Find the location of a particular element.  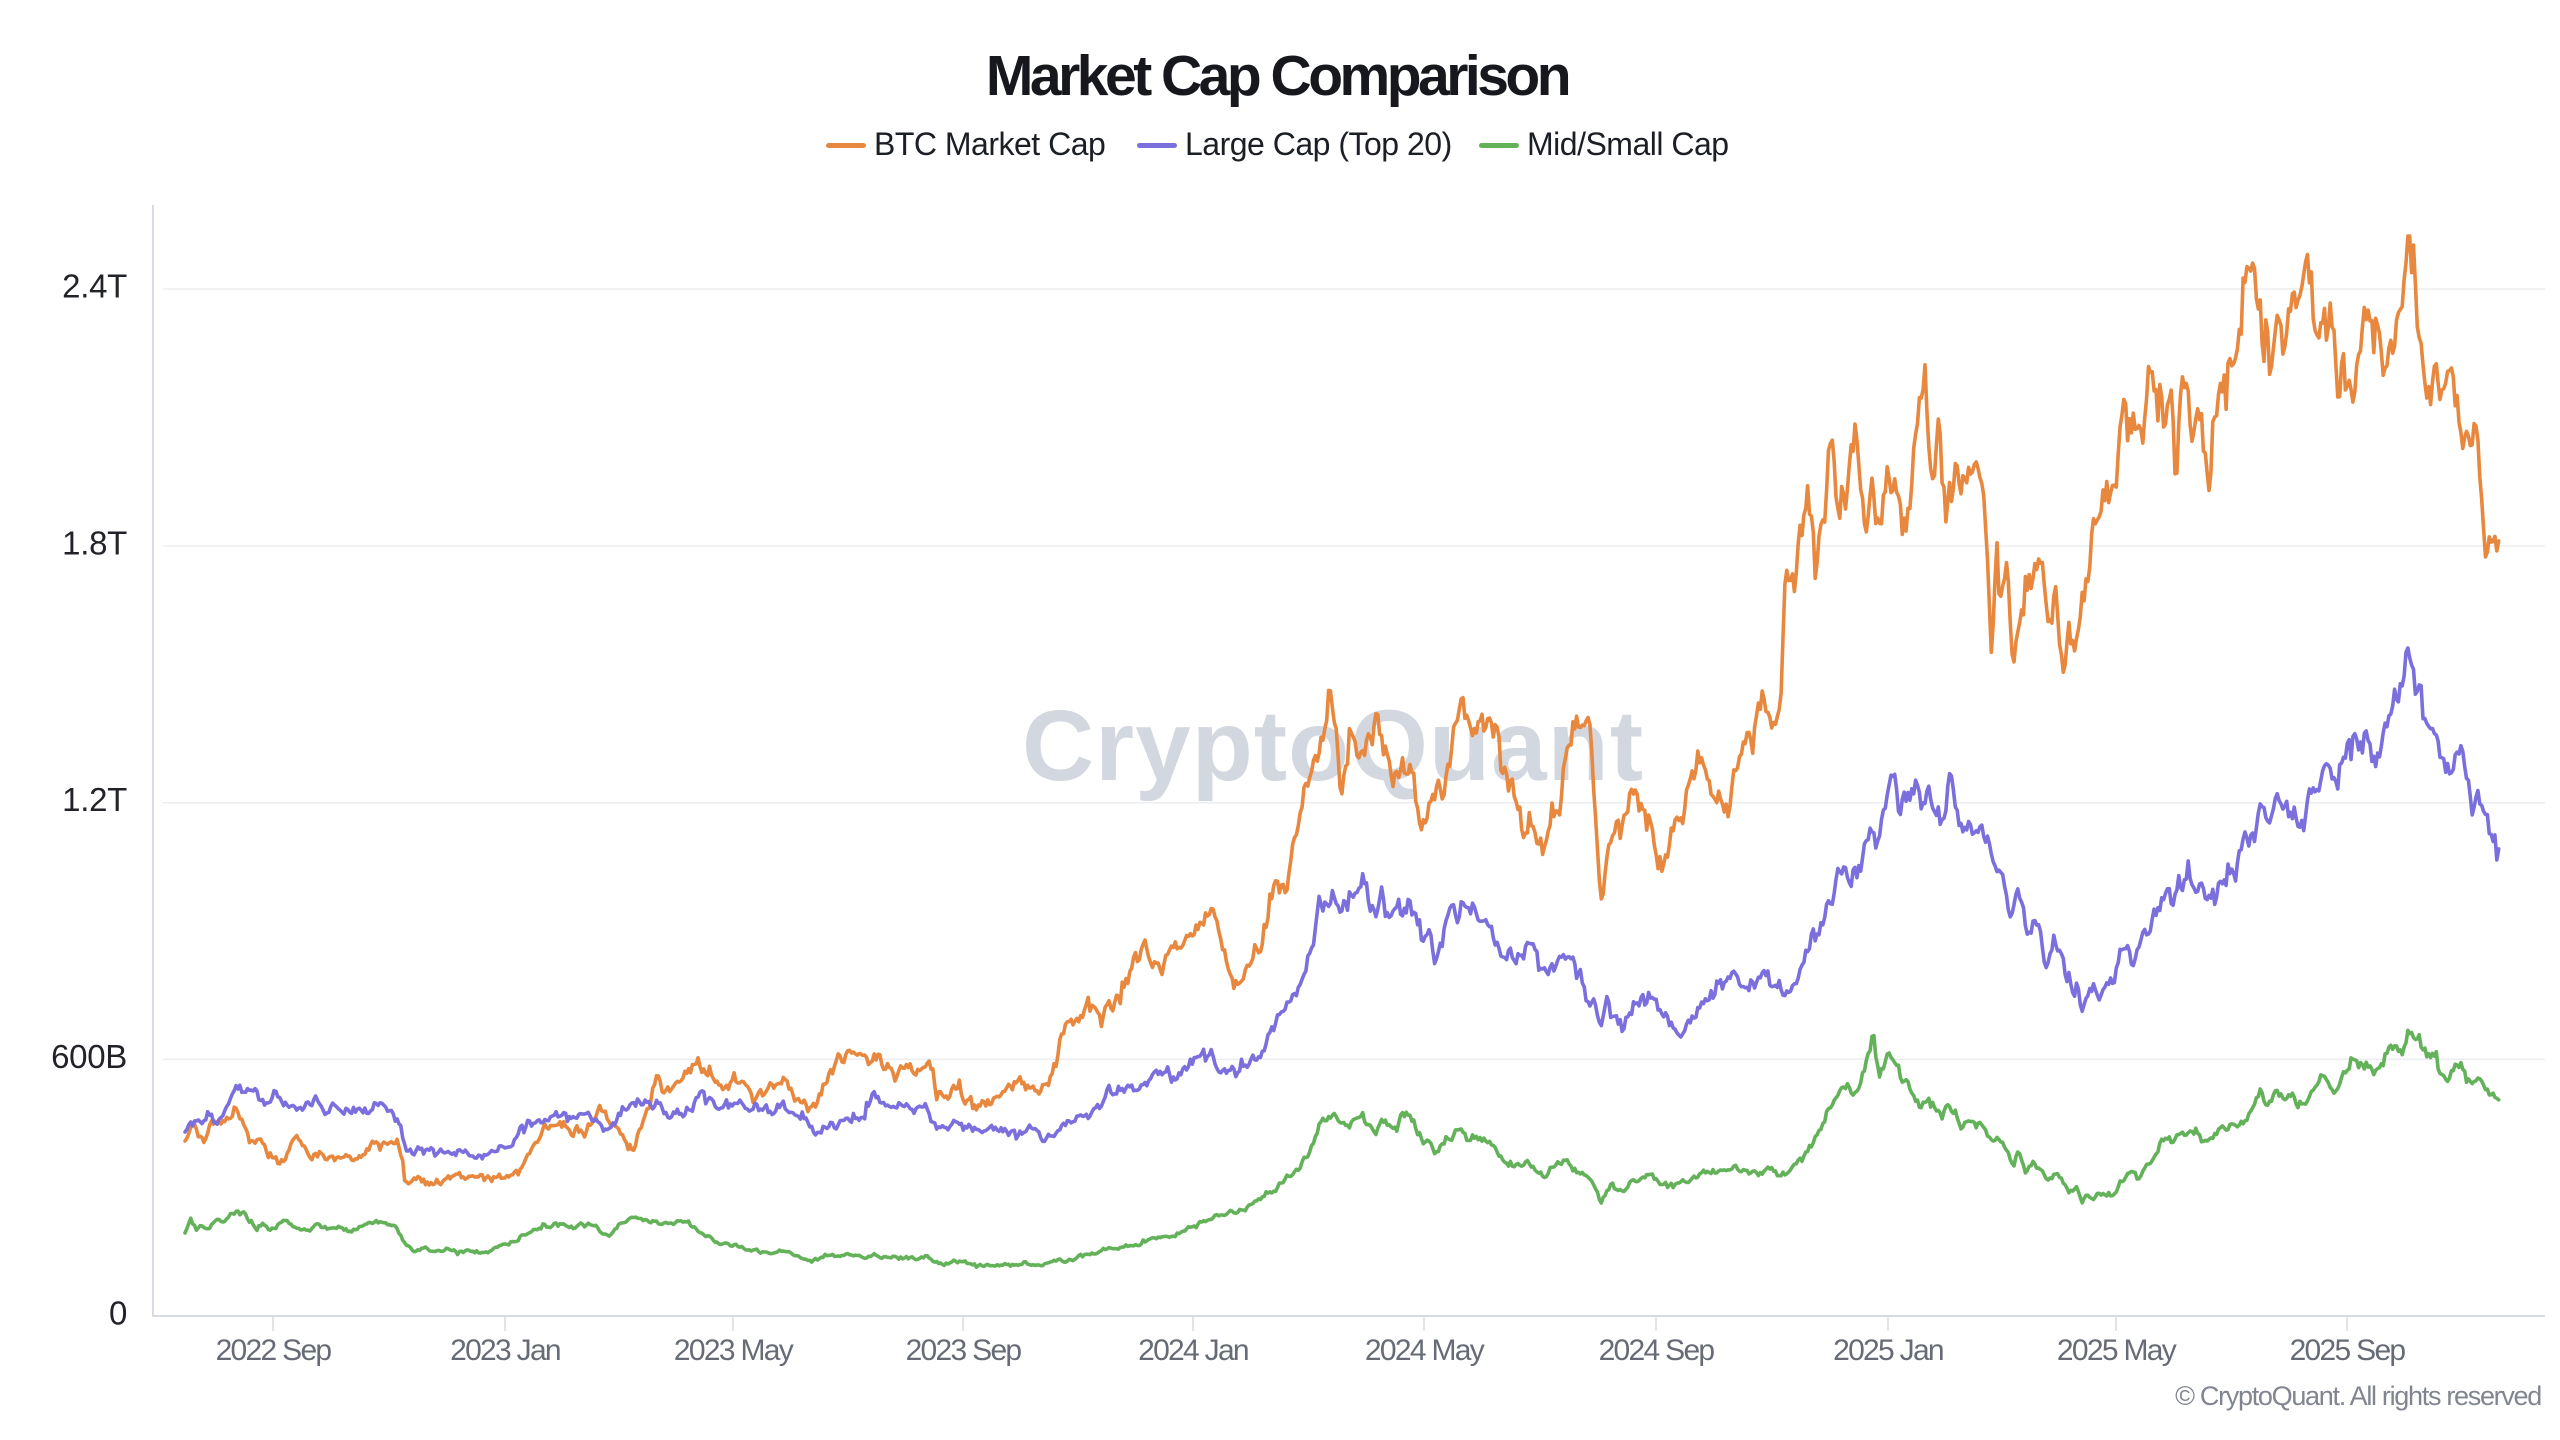

svg-text: 2024 Sep is located at coordinates (1657, 1350).